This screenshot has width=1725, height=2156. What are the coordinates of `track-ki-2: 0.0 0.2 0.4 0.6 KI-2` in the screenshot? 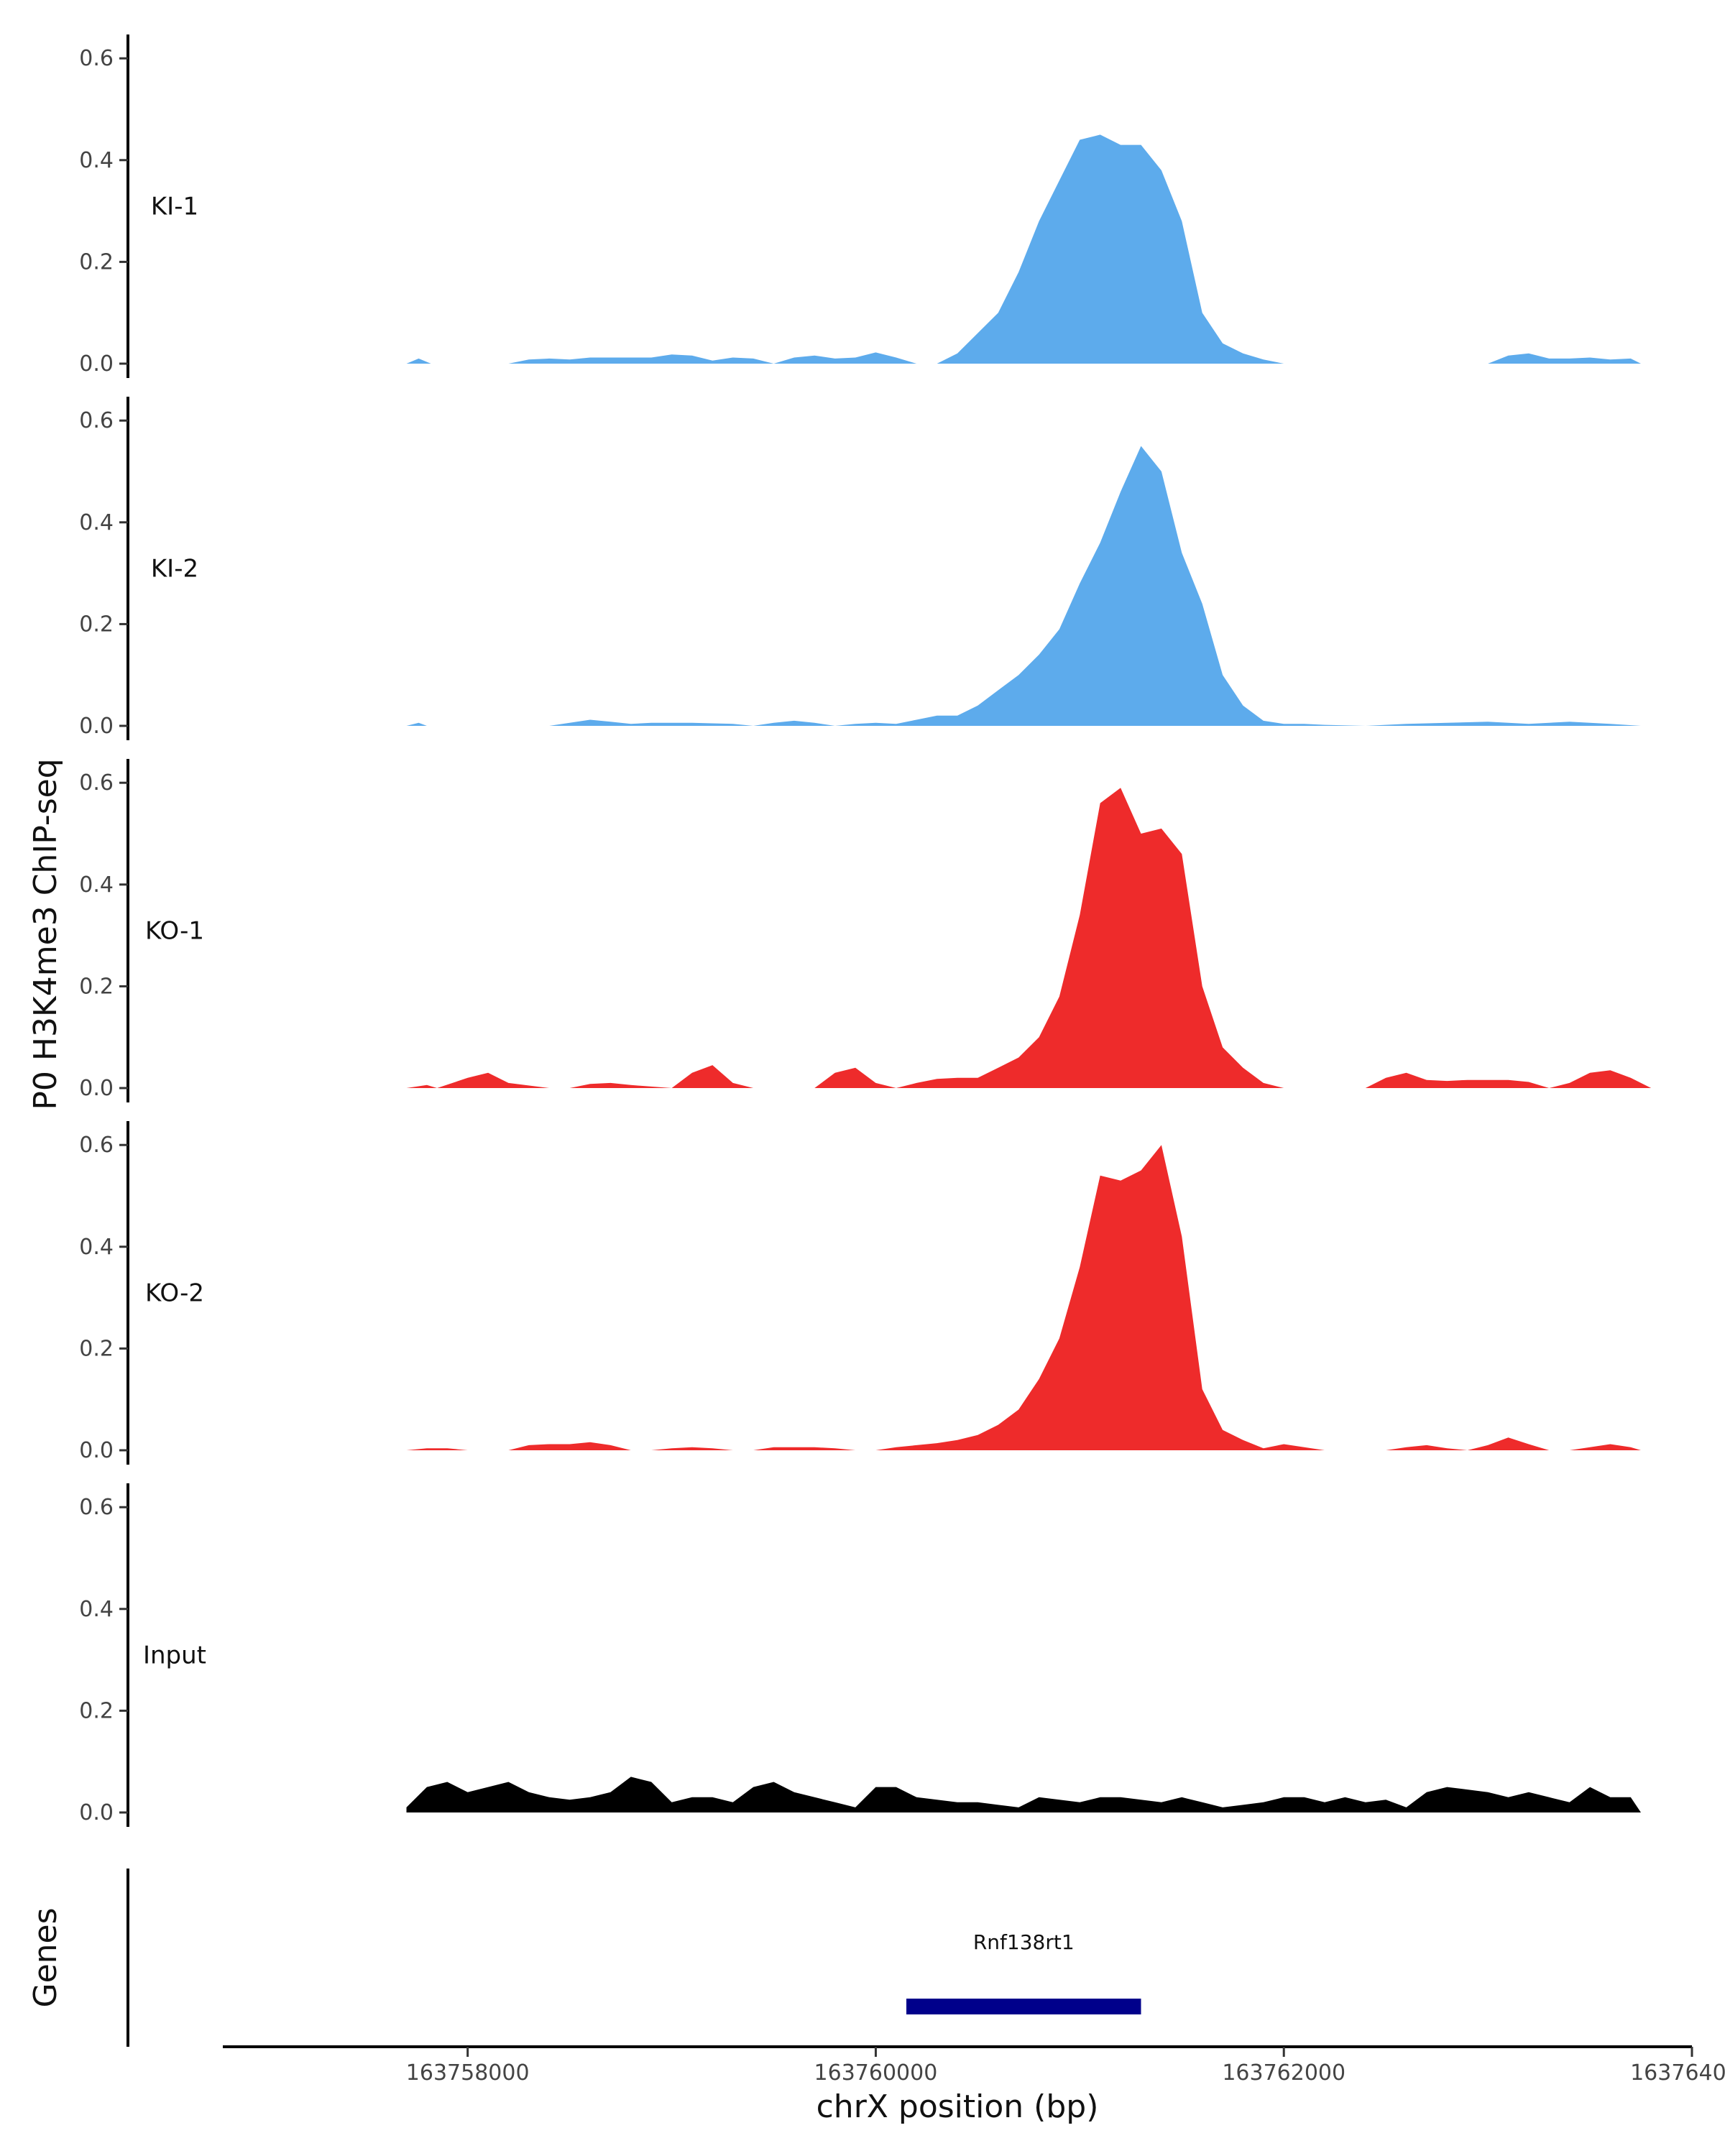 It's located at (860, 568).